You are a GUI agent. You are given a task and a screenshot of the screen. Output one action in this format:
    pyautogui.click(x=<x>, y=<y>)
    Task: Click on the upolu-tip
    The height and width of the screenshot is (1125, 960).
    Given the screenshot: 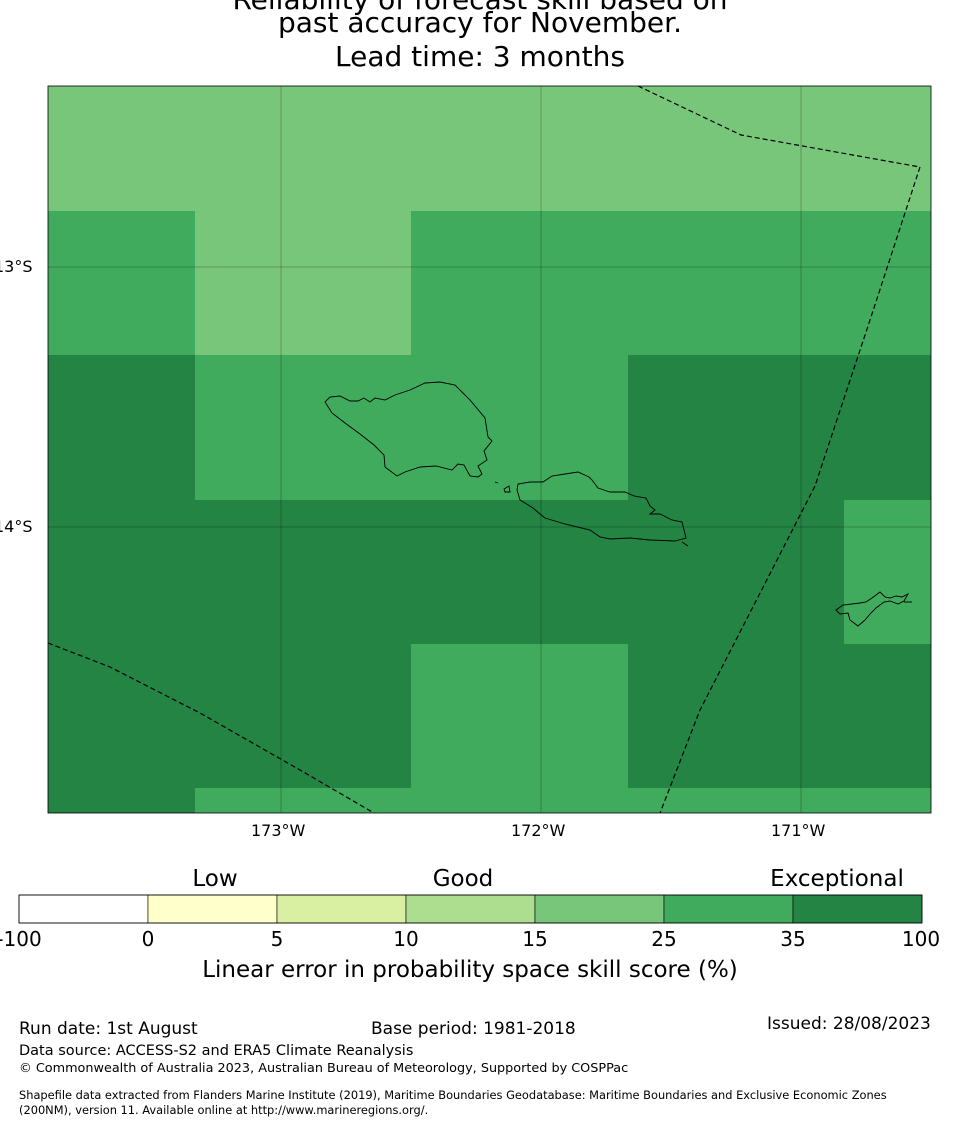 What is the action you would take?
    pyautogui.click(x=685, y=544)
    